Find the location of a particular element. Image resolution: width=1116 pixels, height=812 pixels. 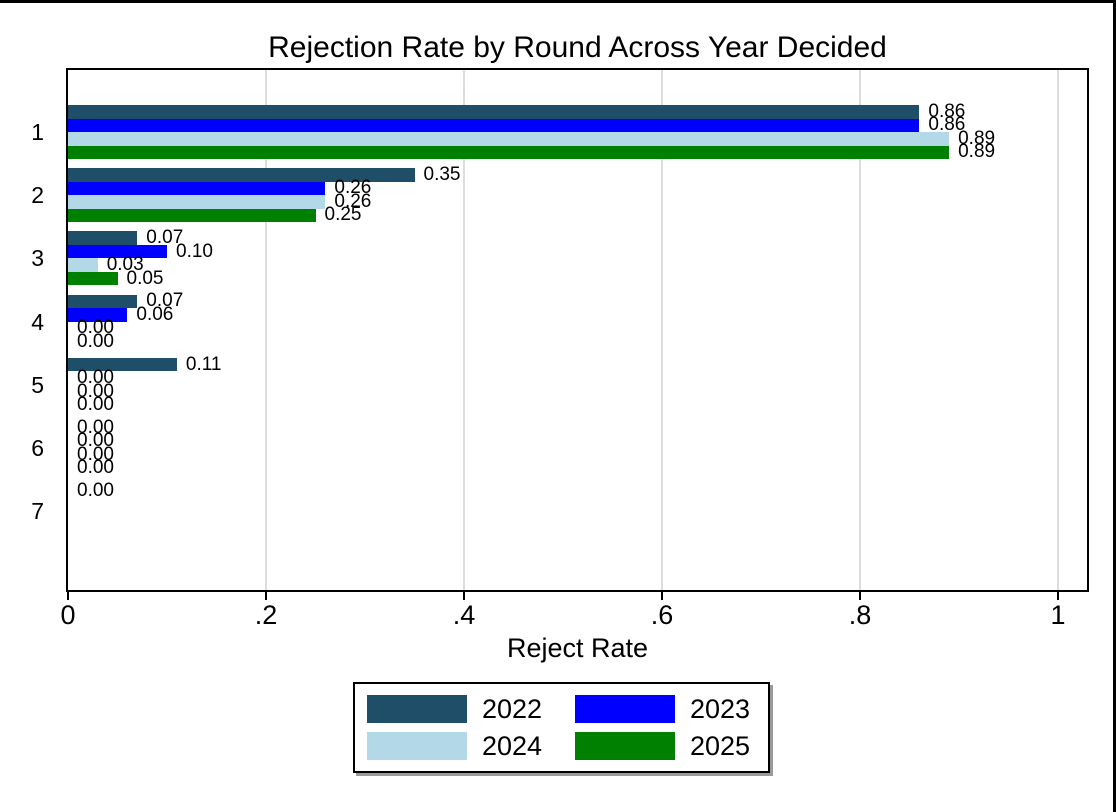

legend-swatch-2022 is located at coordinates (417, 708).